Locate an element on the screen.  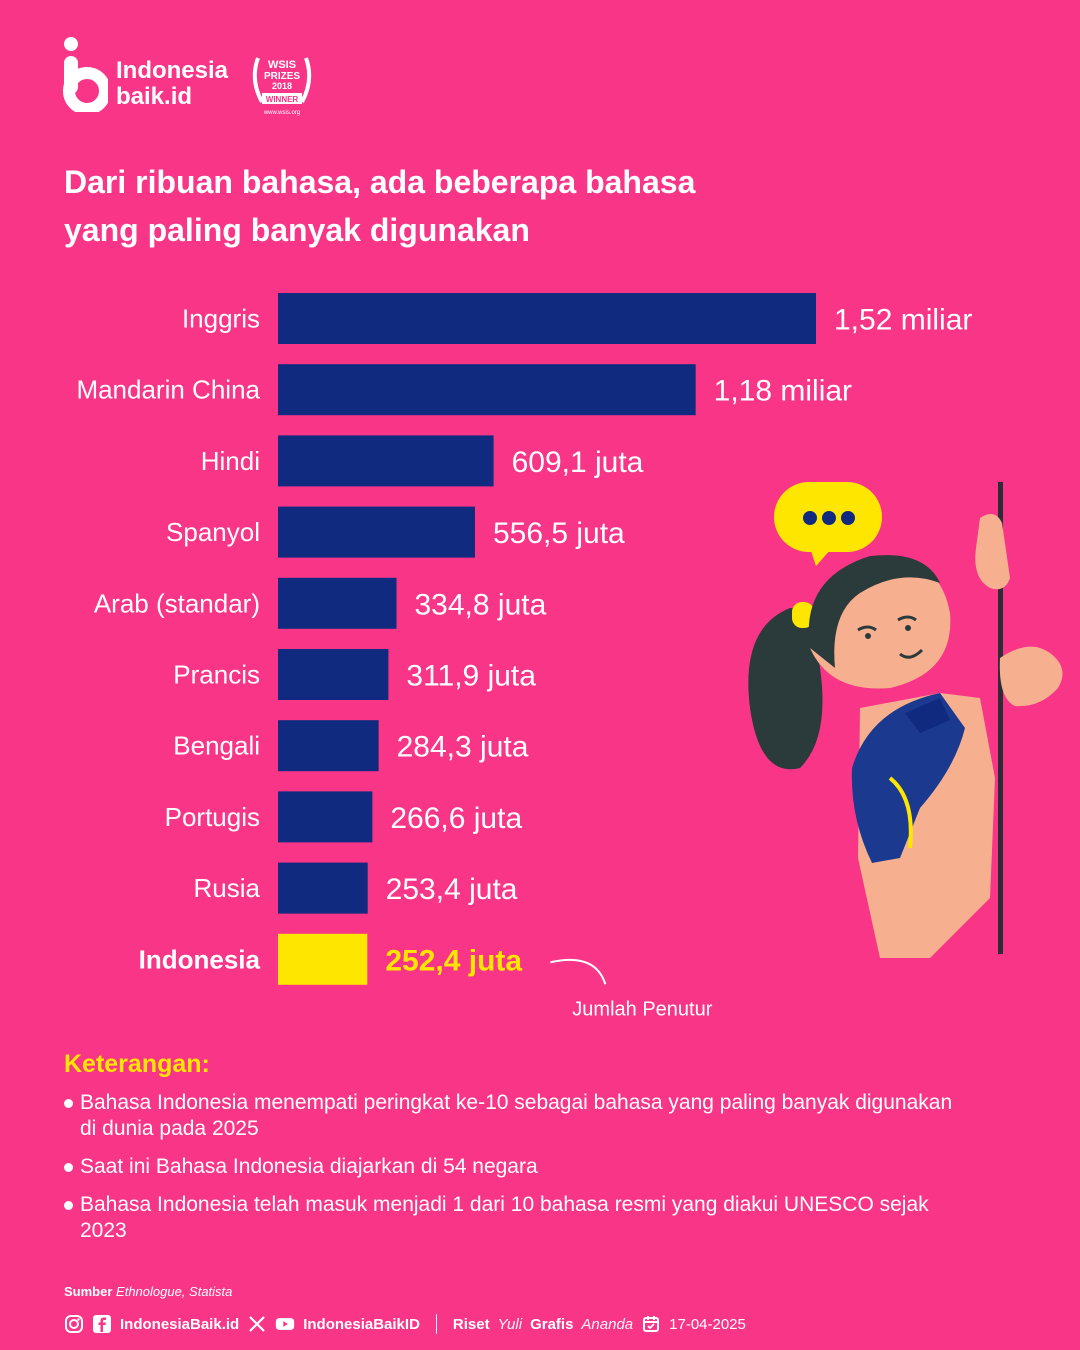
pole is located at coordinates (1000, 718).